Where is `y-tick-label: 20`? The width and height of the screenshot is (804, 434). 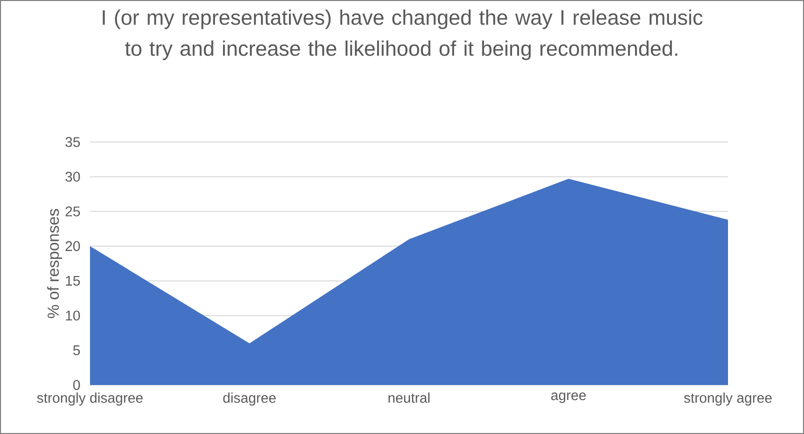
y-tick-label: 20 is located at coordinates (73, 246).